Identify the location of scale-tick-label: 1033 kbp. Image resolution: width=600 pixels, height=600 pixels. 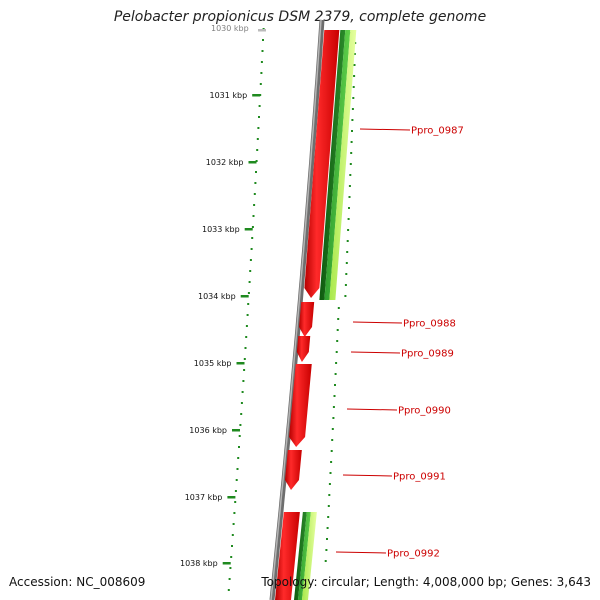
(221, 229).